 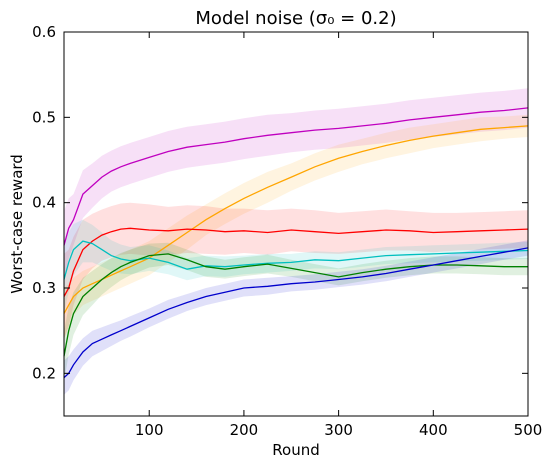 What do you see at coordinates (295, 450) in the screenshot?
I see `x-axis-title: Round` at bounding box center [295, 450].